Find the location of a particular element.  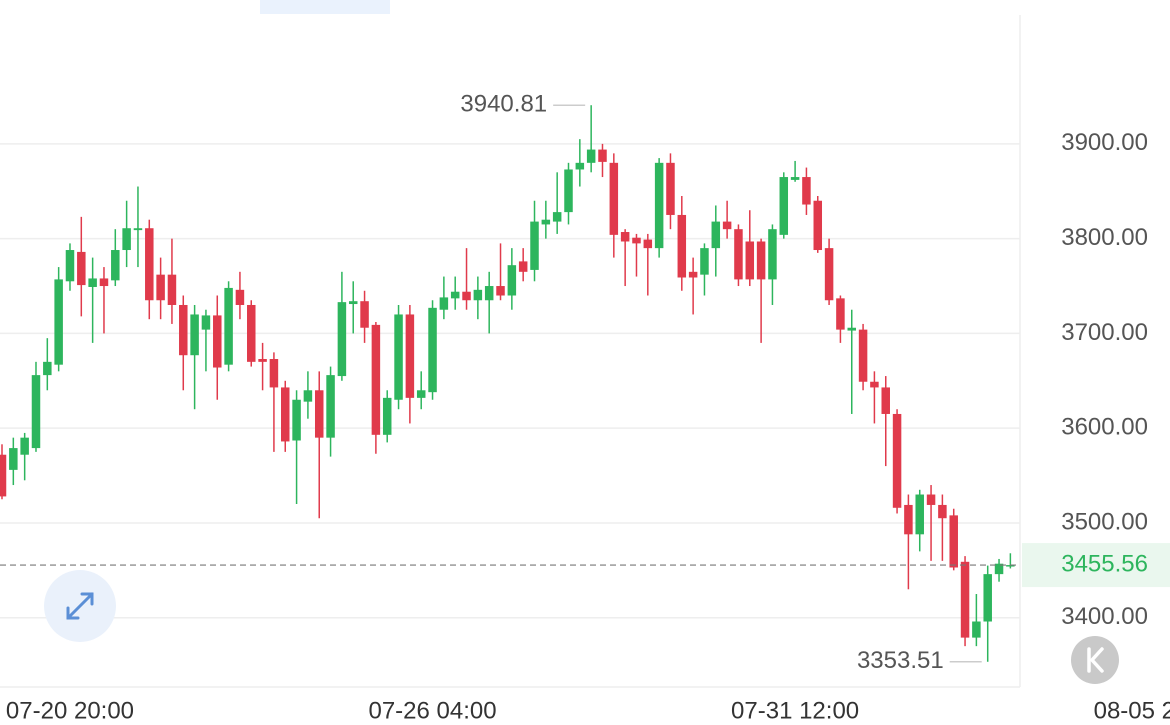

expand-button is located at coordinates (80, 606).